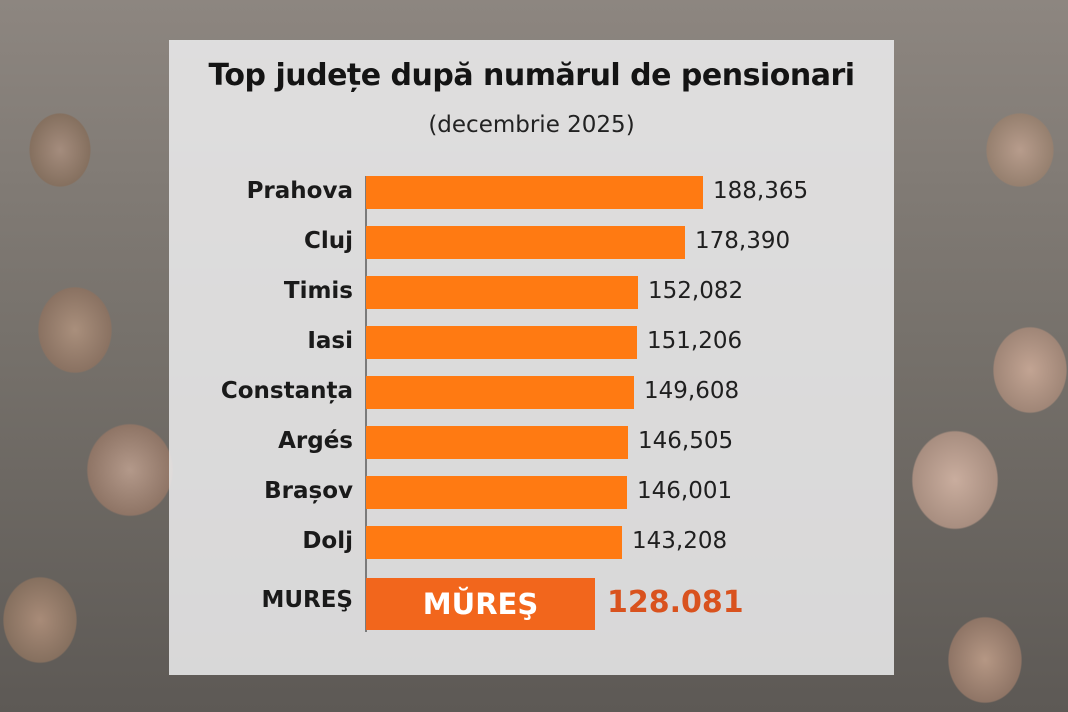  I want to click on value-label: 178,390, so click(743, 241).